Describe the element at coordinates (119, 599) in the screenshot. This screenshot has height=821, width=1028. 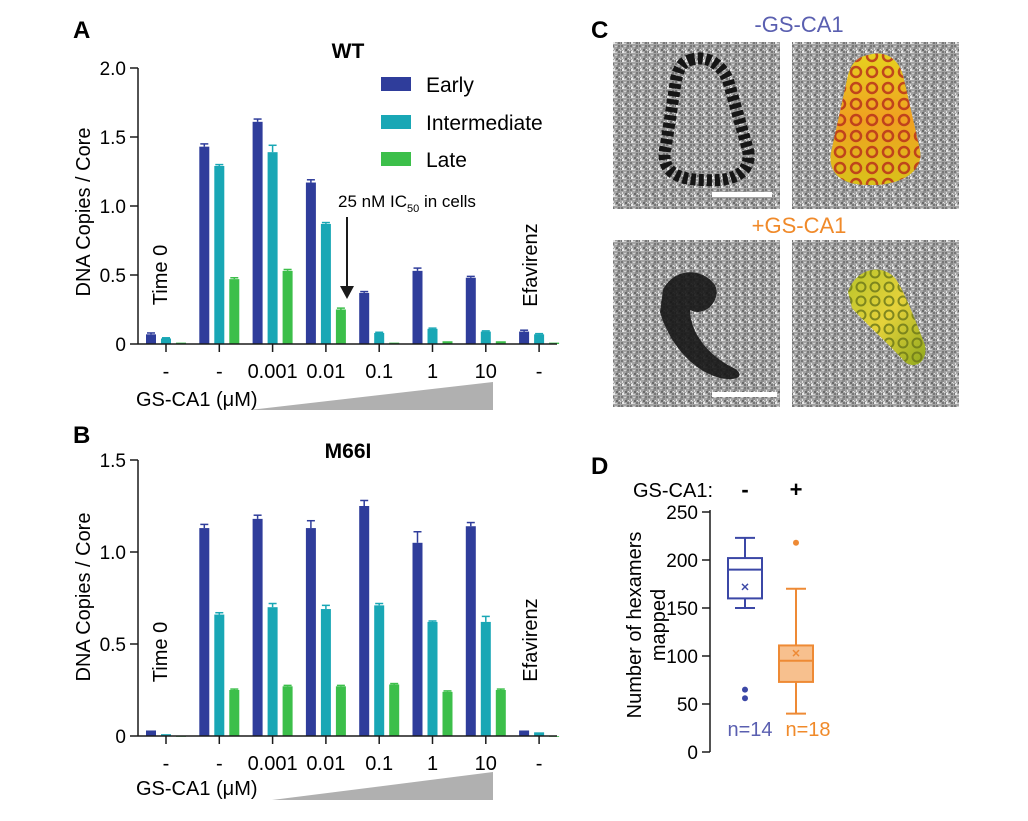
I see `panel-b-y-axis: 0 0.5 1.0 1.5` at that location.